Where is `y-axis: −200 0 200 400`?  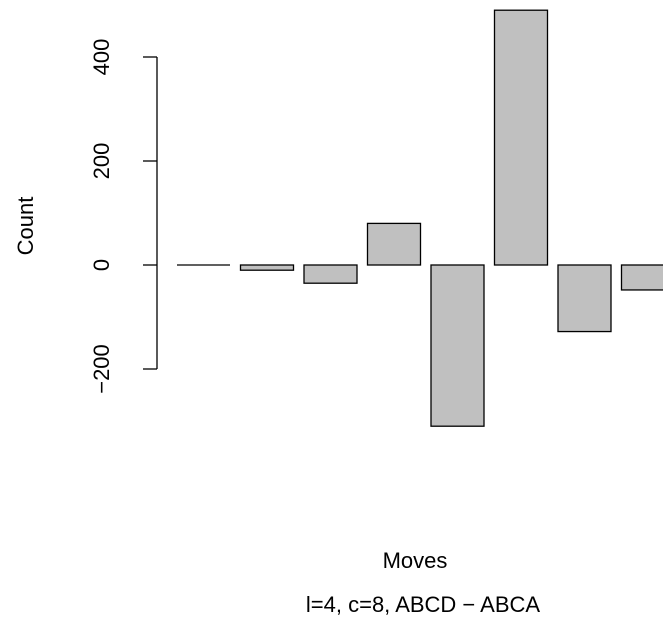
y-axis: −200 0 200 400 is located at coordinates (123, 216).